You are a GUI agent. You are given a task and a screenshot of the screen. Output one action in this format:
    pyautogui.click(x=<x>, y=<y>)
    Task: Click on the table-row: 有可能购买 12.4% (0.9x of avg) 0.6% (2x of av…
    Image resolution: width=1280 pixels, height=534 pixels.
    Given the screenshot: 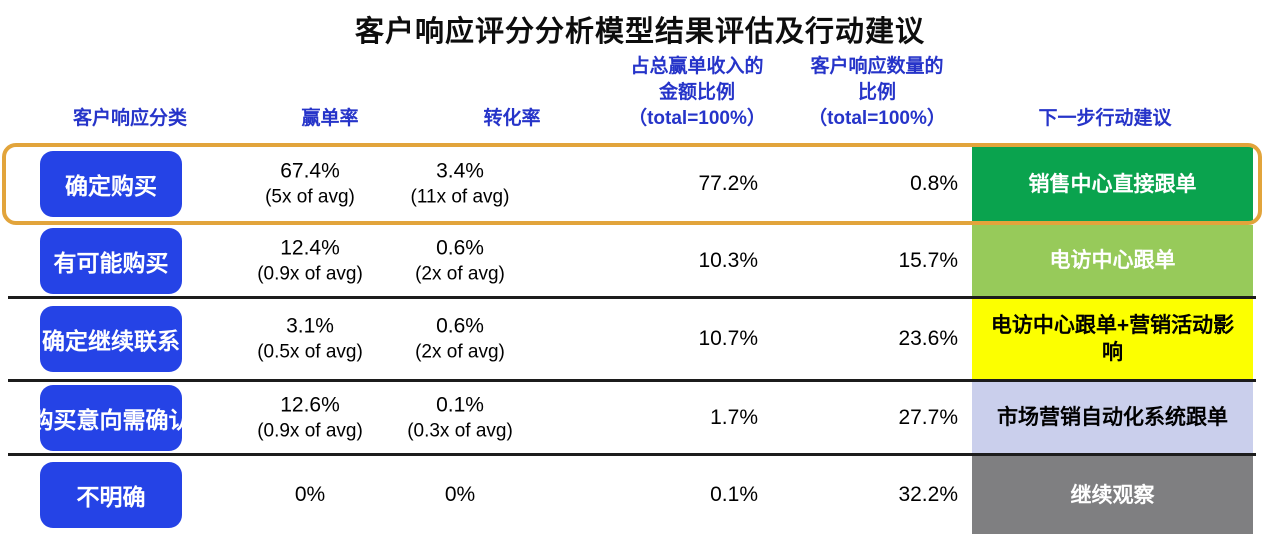 What is the action you would take?
    pyautogui.click(x=640, y=260)
    